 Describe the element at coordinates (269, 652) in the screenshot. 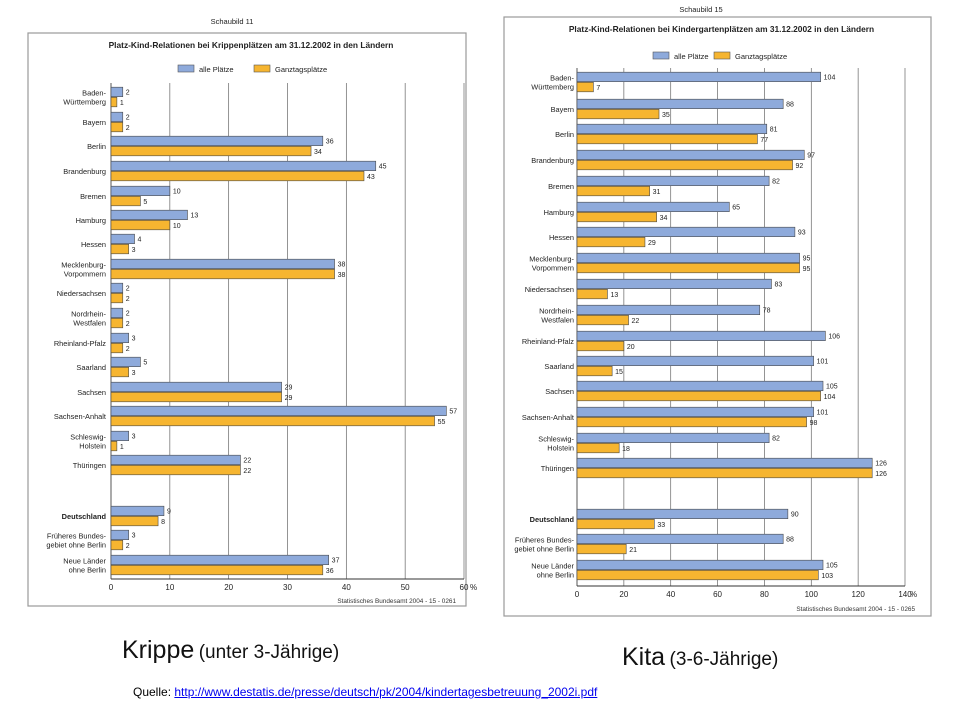

I see `caption-krippe-subtitle: (unter 3-Jährige)` at that location.